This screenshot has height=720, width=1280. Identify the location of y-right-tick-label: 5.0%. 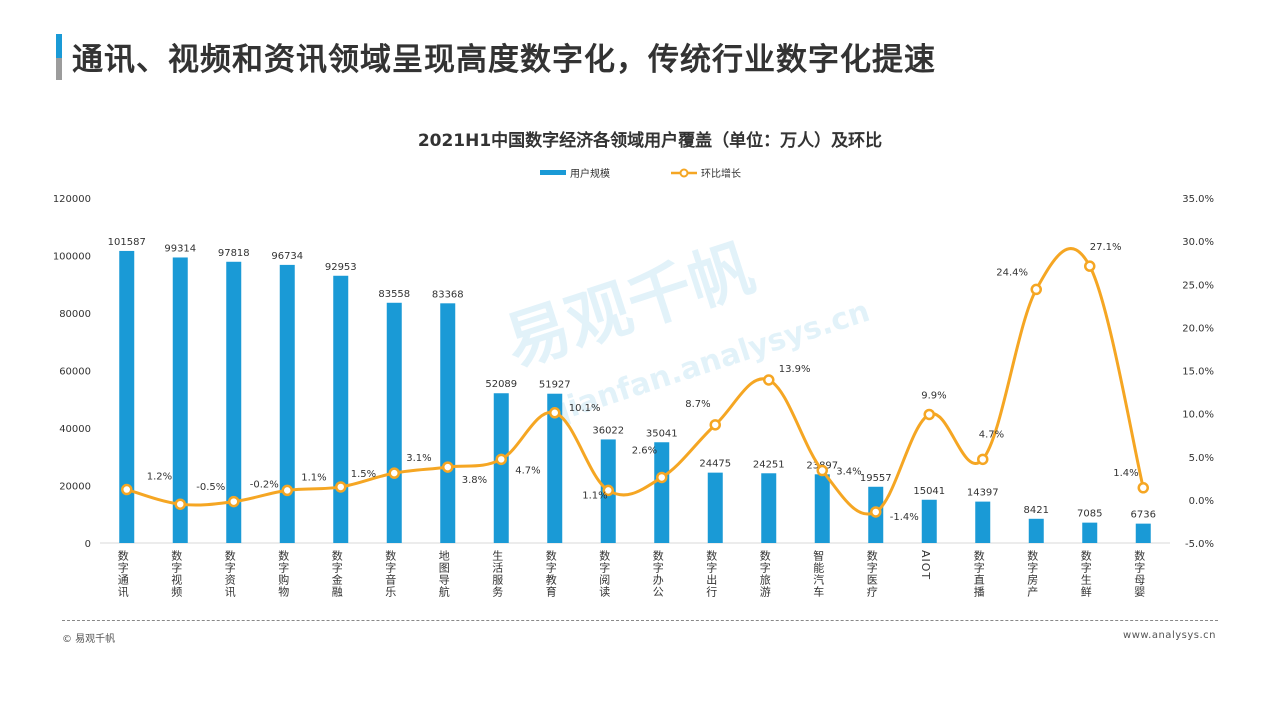
(1201, 458).